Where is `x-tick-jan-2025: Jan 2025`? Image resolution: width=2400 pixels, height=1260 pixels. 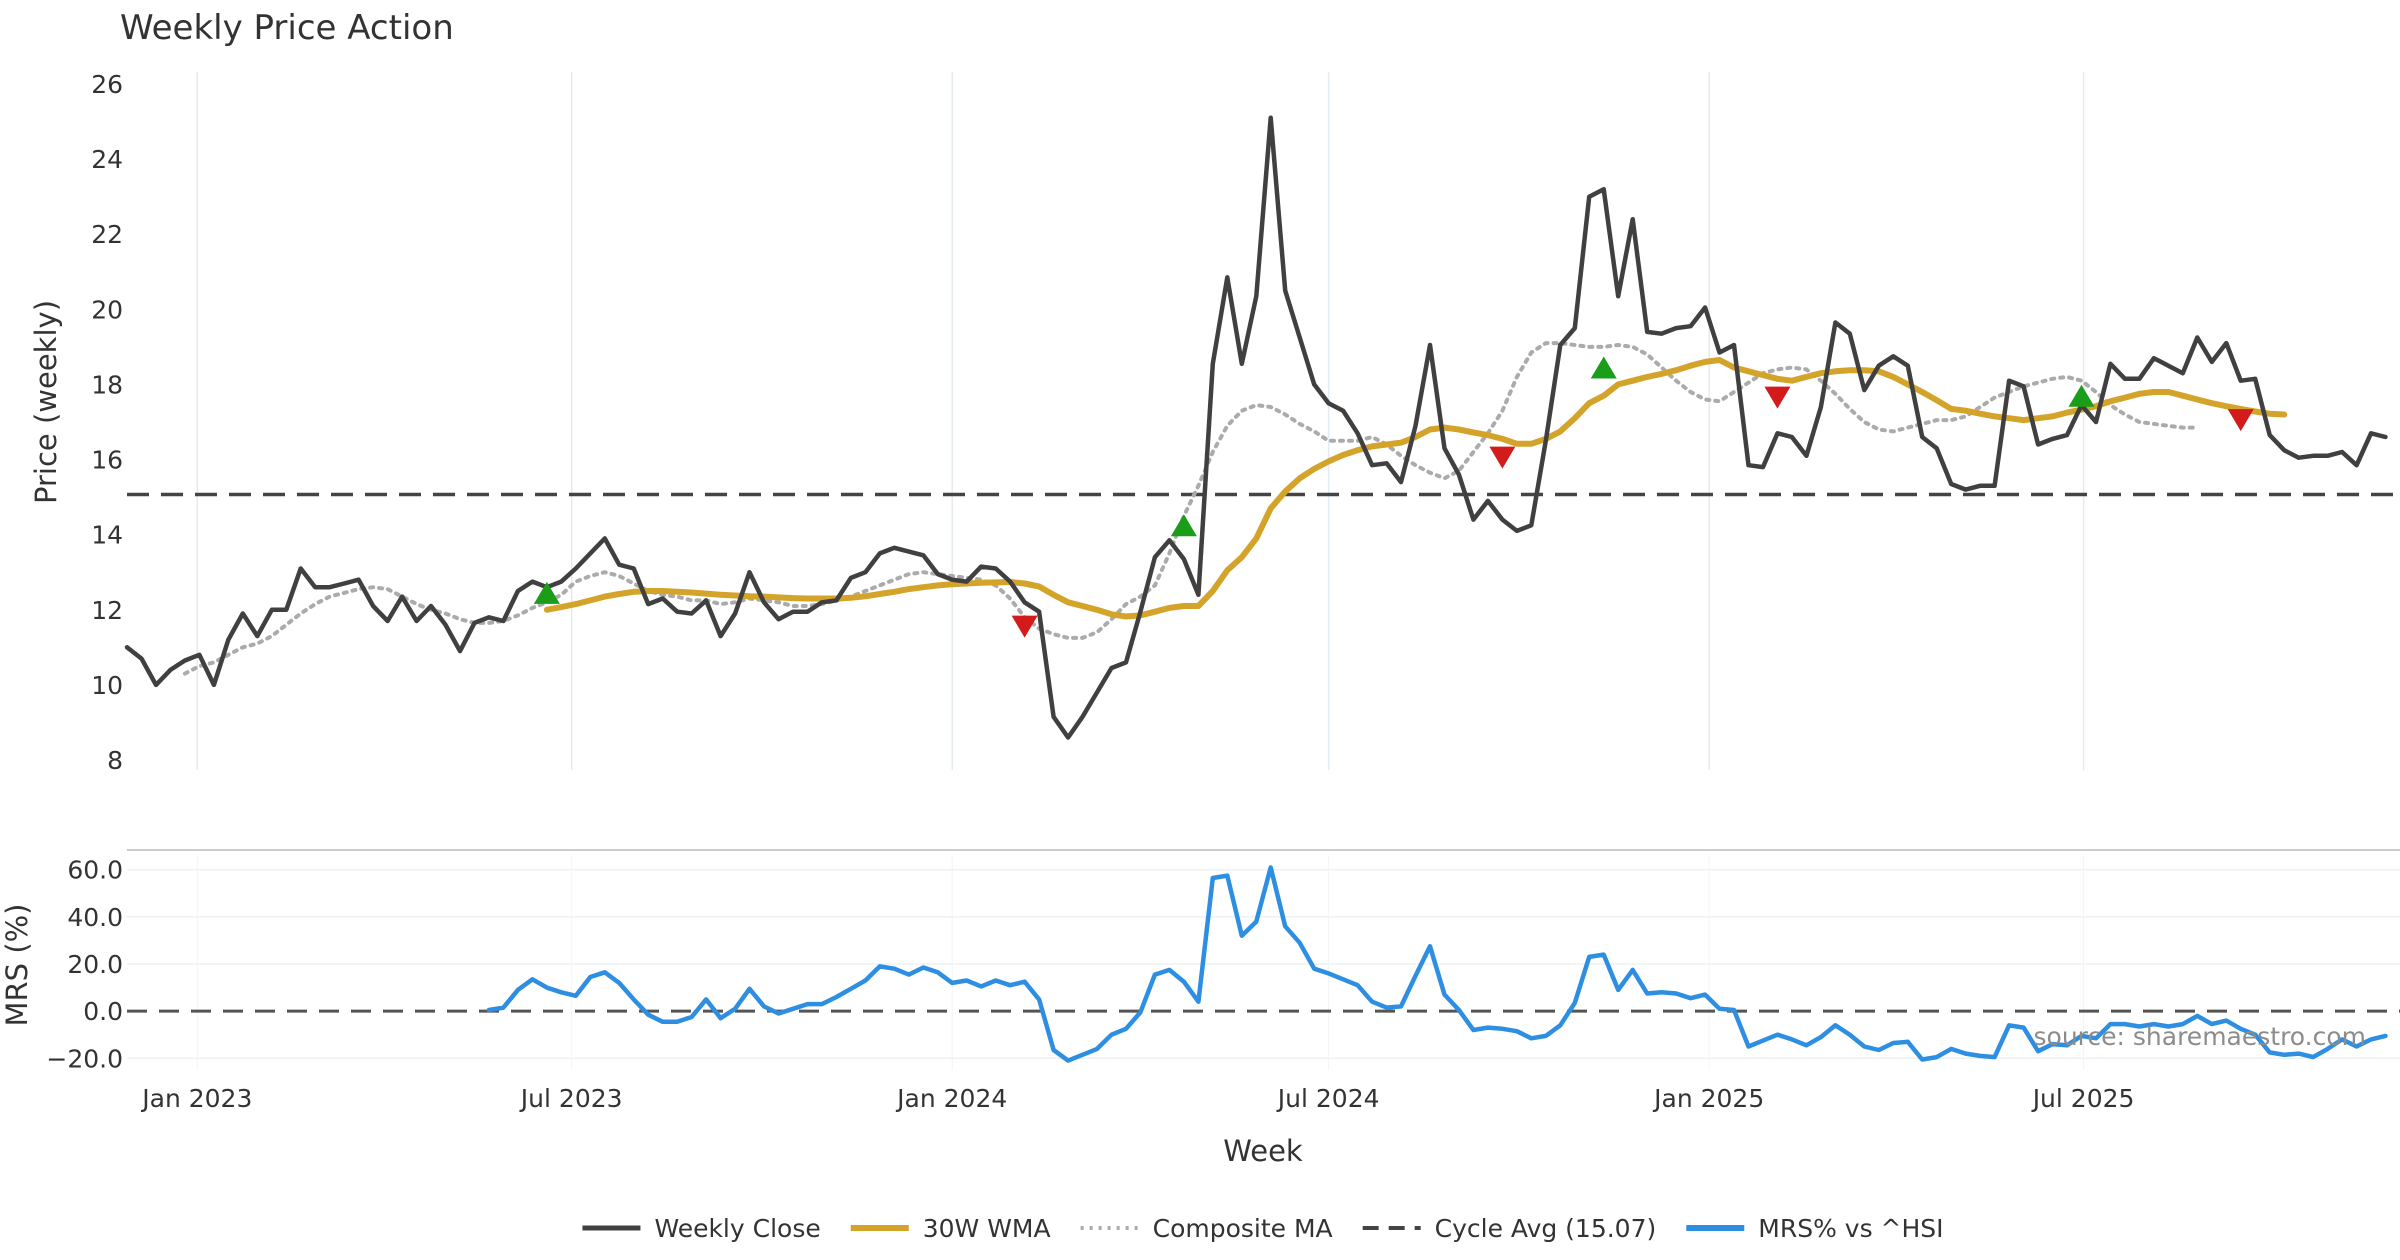
x-tick-jan-2025: Jan 2025 is located at coordinates (1708, 1098).